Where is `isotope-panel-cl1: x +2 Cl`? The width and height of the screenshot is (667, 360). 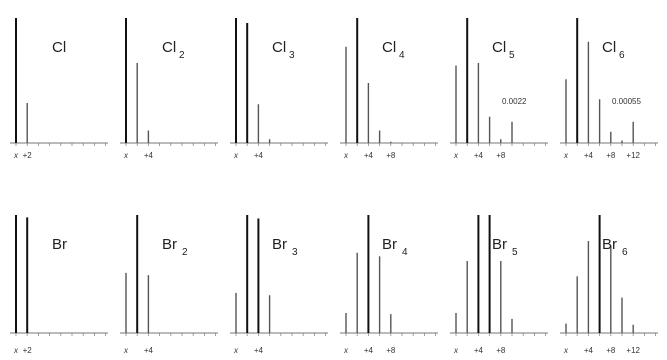 isotope-panel-cl1: x +2 Cl is located at coordinates (59, 89).